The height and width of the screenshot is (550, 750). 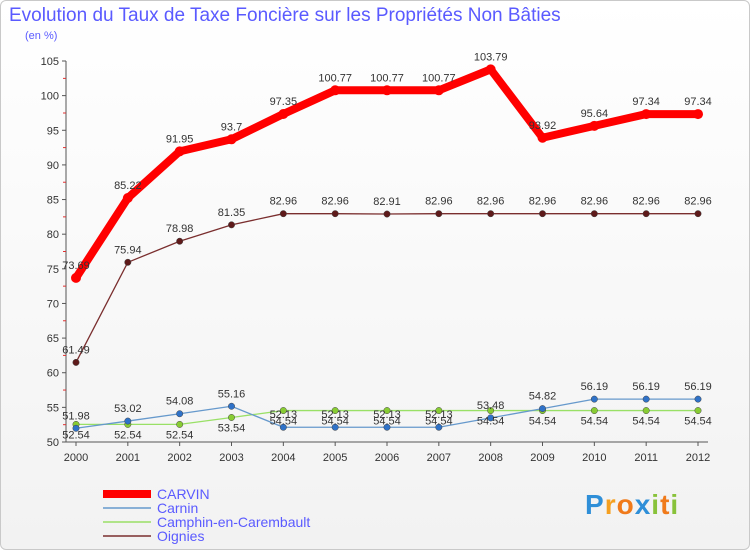 I want to click on data-label: 100.77, so click(x=439, y=78).